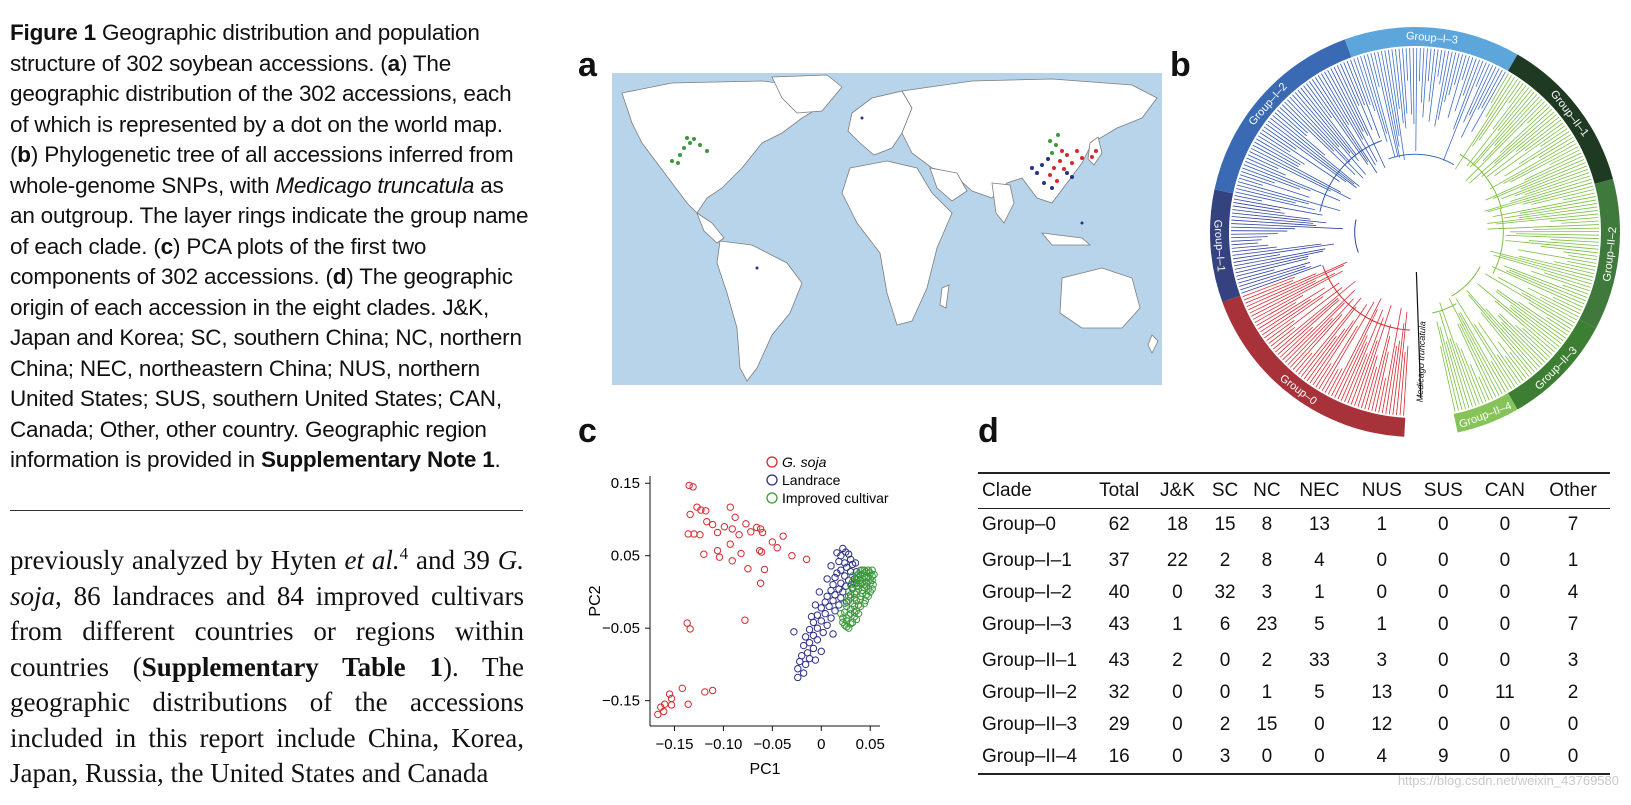  Describe the element at coordinates (167, 246) in the screenshot. I see `caption-segment: c` at that location.